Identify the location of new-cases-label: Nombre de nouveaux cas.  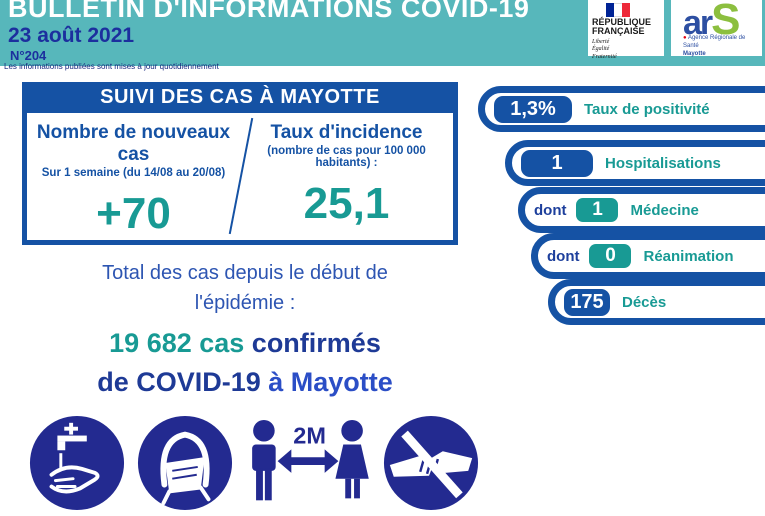
(133, 143).